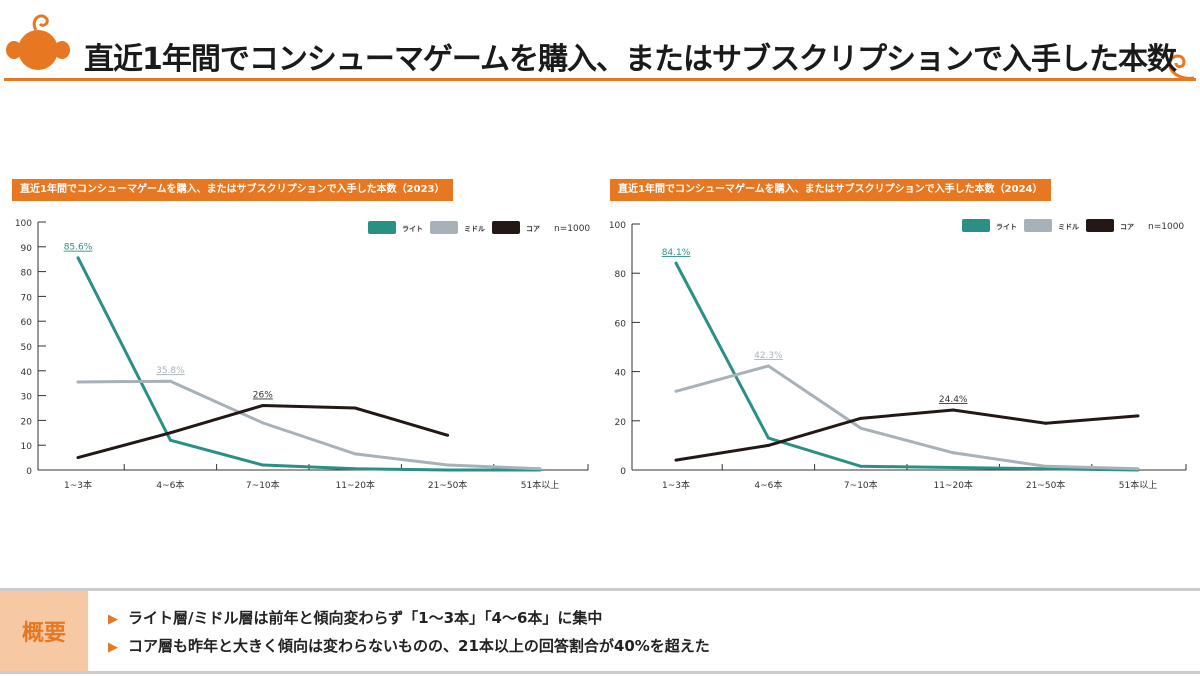  What do you see at coordinates (44, 631) in the screenshot?
I see `summary-label: 概要` at bounding box center [44, 631].